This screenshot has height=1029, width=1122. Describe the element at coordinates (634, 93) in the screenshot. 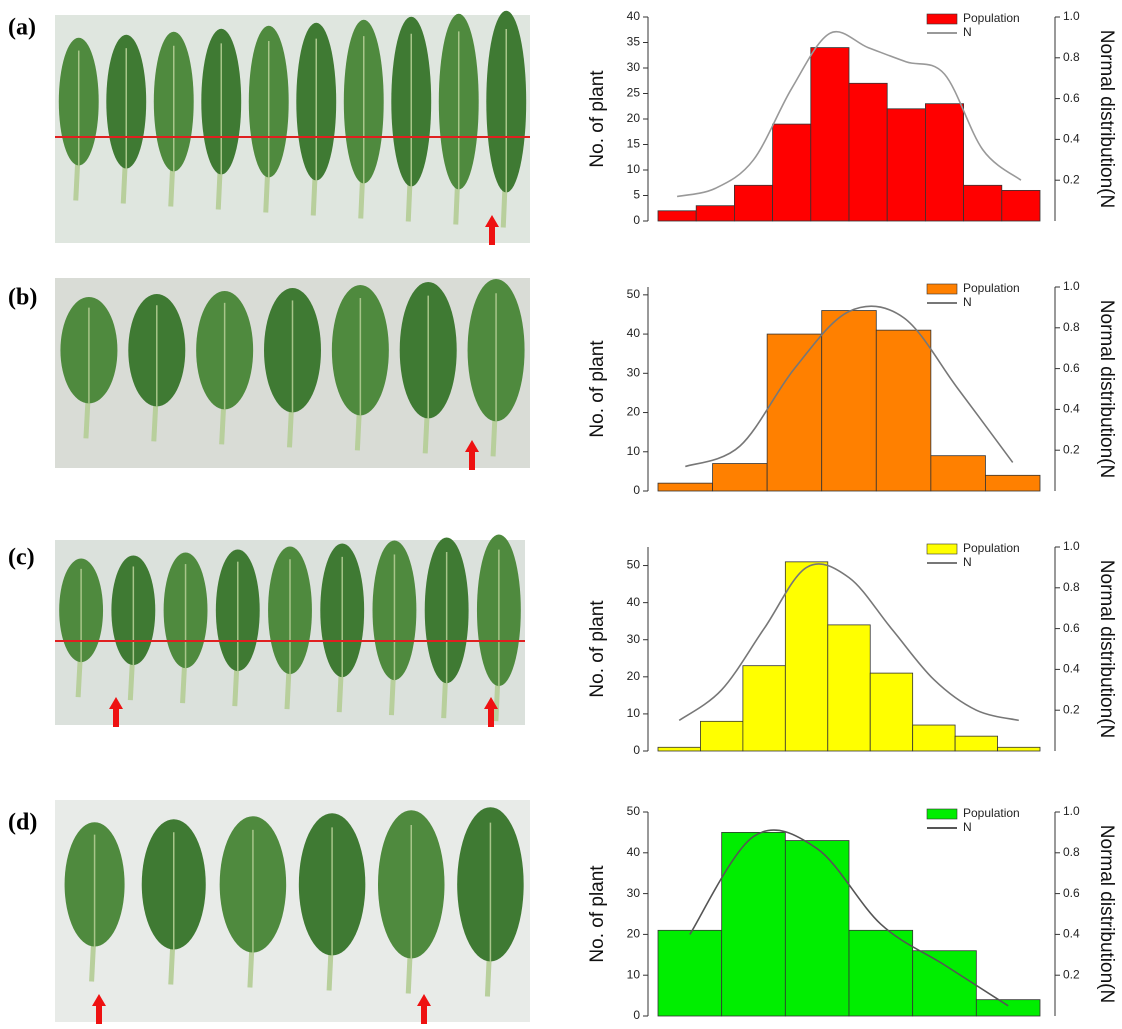

I see `y-tick-label: 25` at that location.